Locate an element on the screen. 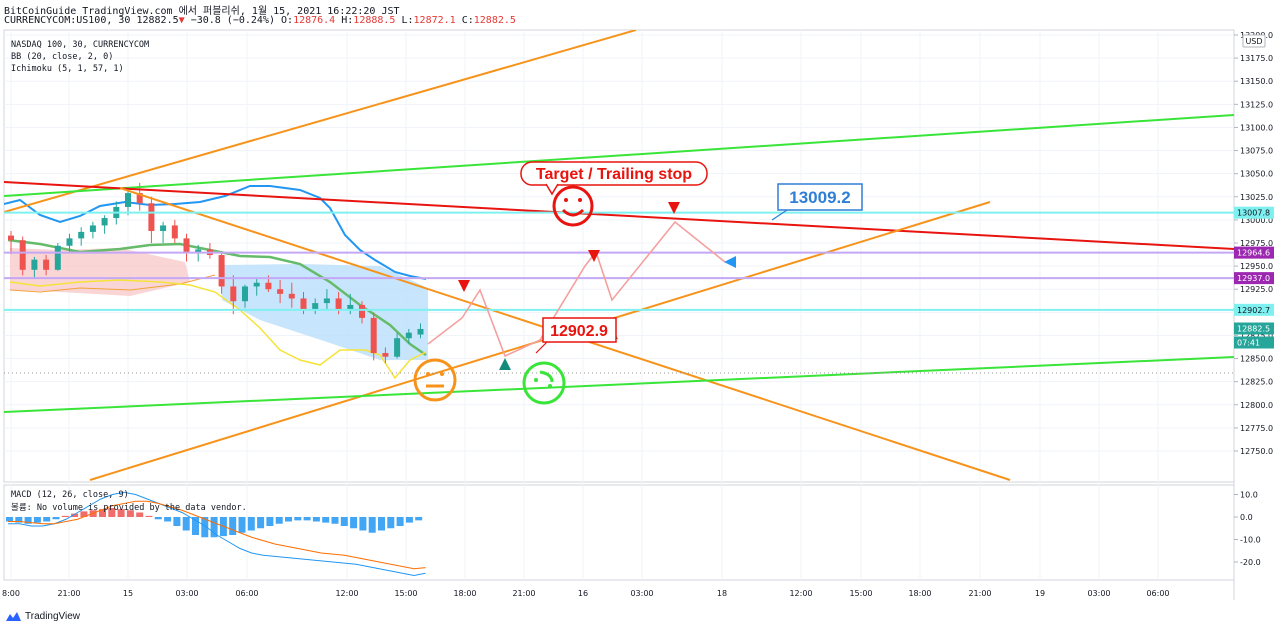 Image resolution: width=1280 pixels, height=628 pixels. signal-line is located at coordinates (217, 535).